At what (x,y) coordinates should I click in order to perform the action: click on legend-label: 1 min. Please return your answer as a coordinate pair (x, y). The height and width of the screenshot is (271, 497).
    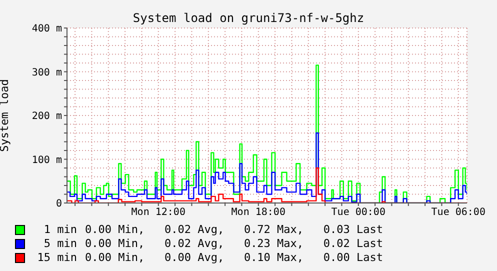
    Looking at the image, I should click on (59, 230).